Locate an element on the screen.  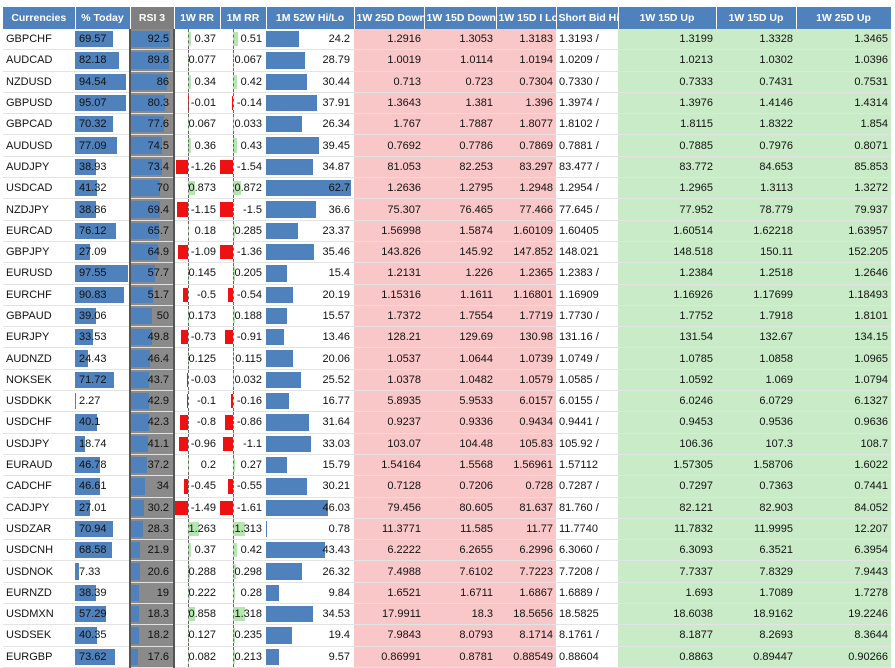
currency-pair-cell: USDDKK is located at coordinates (39, 401).